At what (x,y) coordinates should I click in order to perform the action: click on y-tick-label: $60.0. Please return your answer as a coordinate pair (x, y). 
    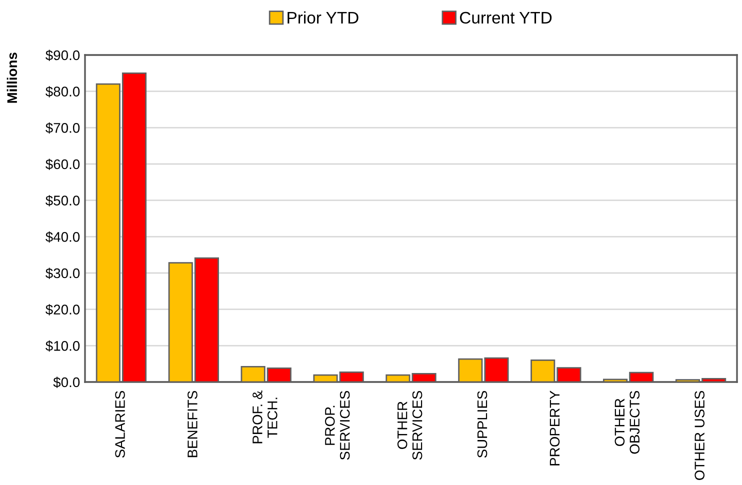
    Looking at the image, I should click on (63, 164).